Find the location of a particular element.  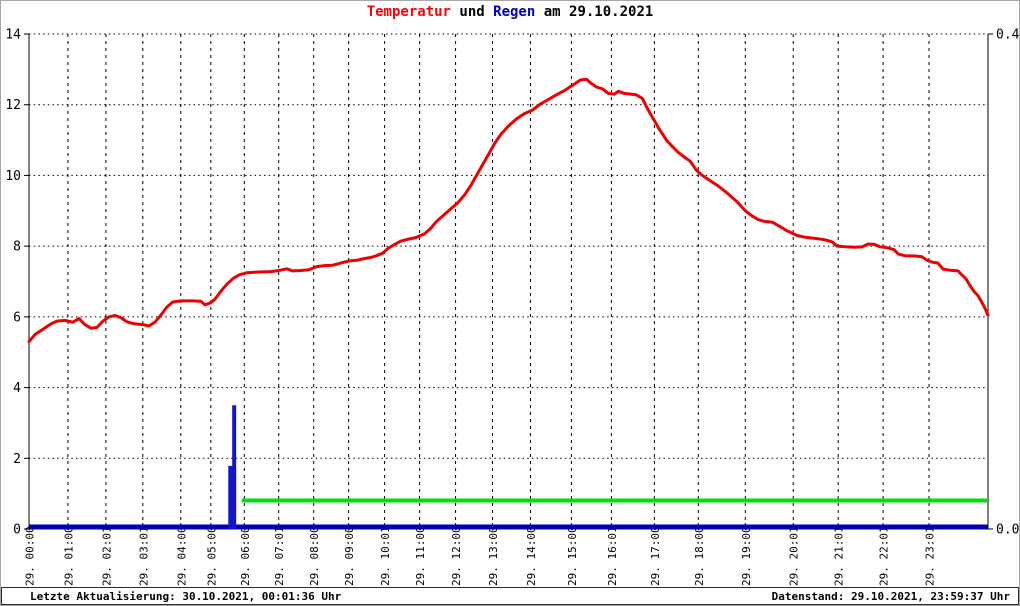

x-tick-label: 29. 20:01 is located at coordinates (794, 556).